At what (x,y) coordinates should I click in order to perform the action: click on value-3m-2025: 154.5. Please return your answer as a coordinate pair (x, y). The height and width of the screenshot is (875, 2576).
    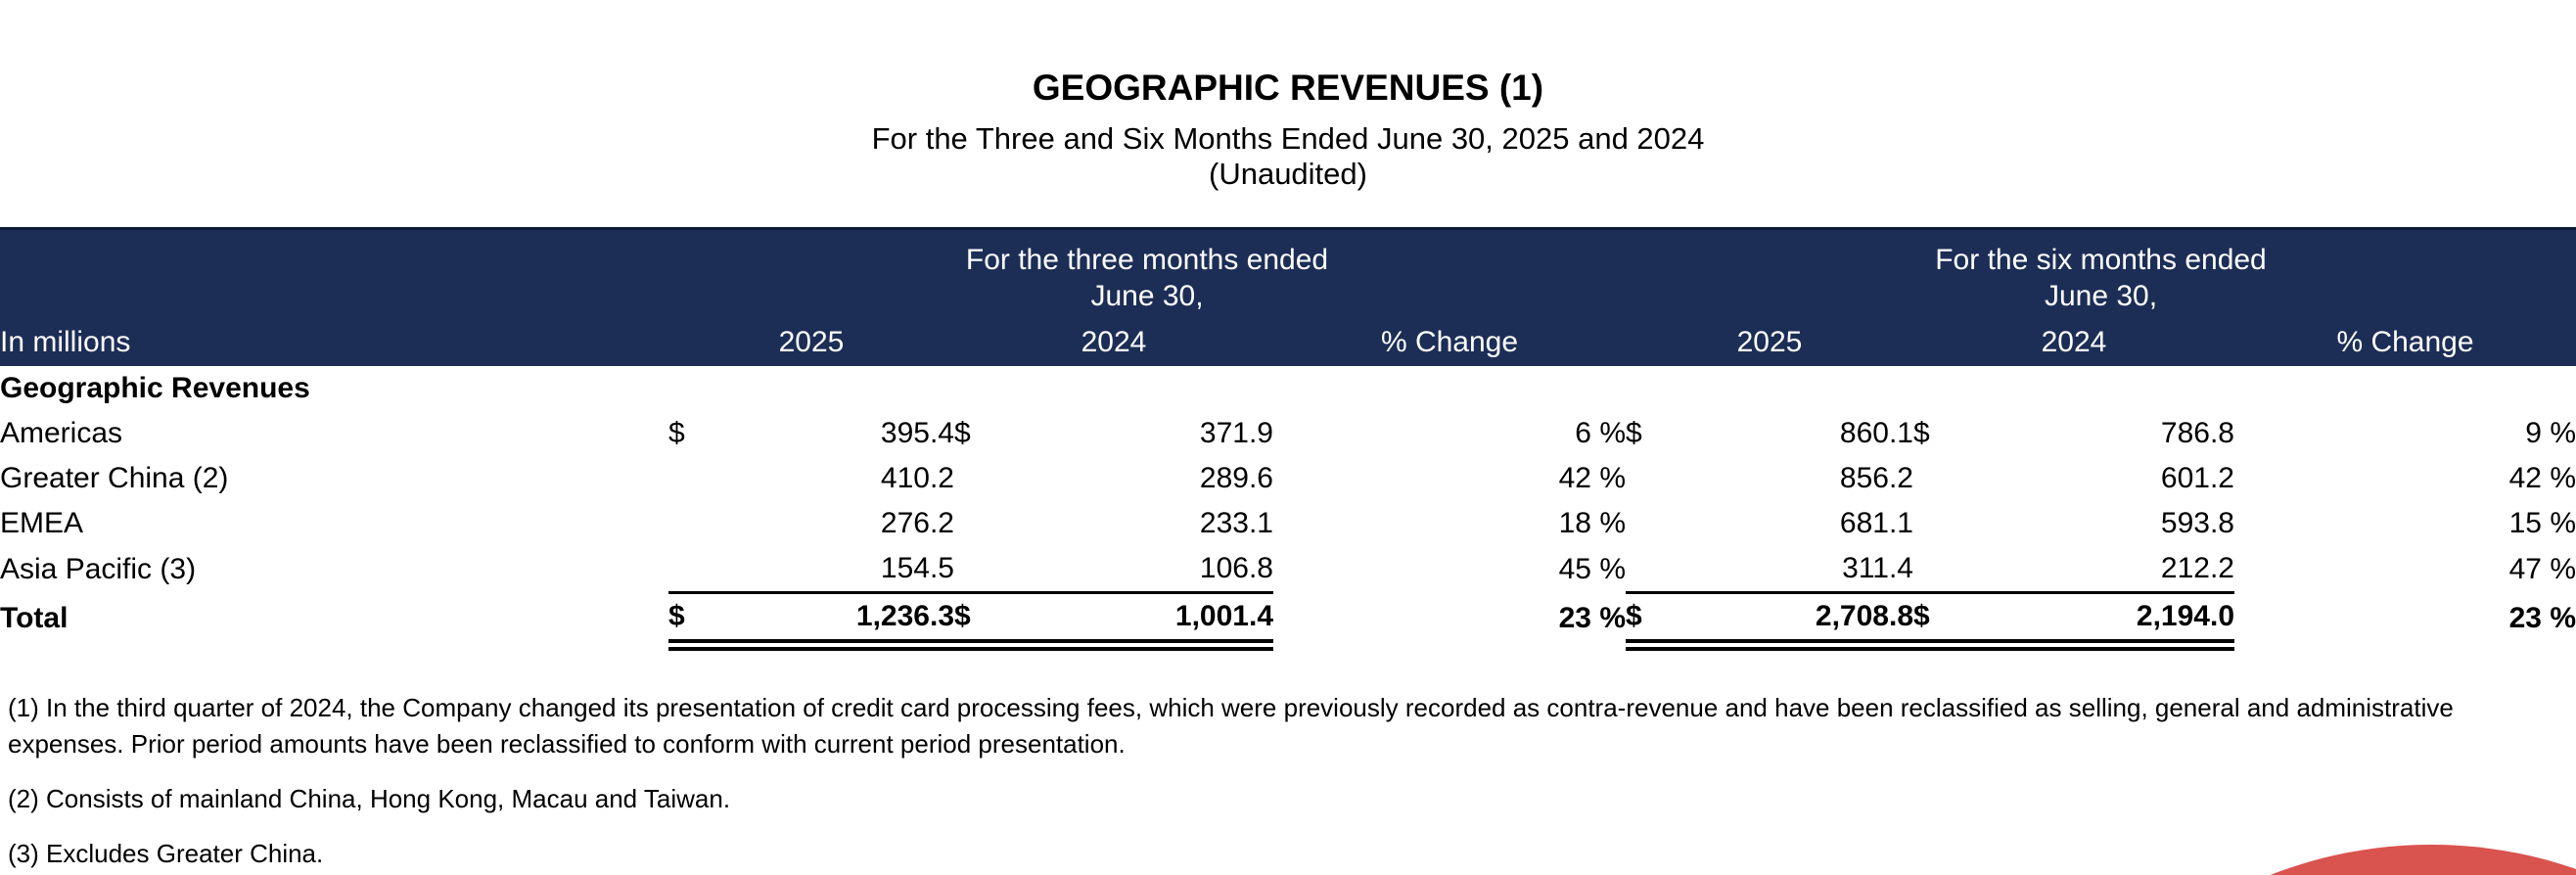
    Looking at the image, I should click on (917, 568).